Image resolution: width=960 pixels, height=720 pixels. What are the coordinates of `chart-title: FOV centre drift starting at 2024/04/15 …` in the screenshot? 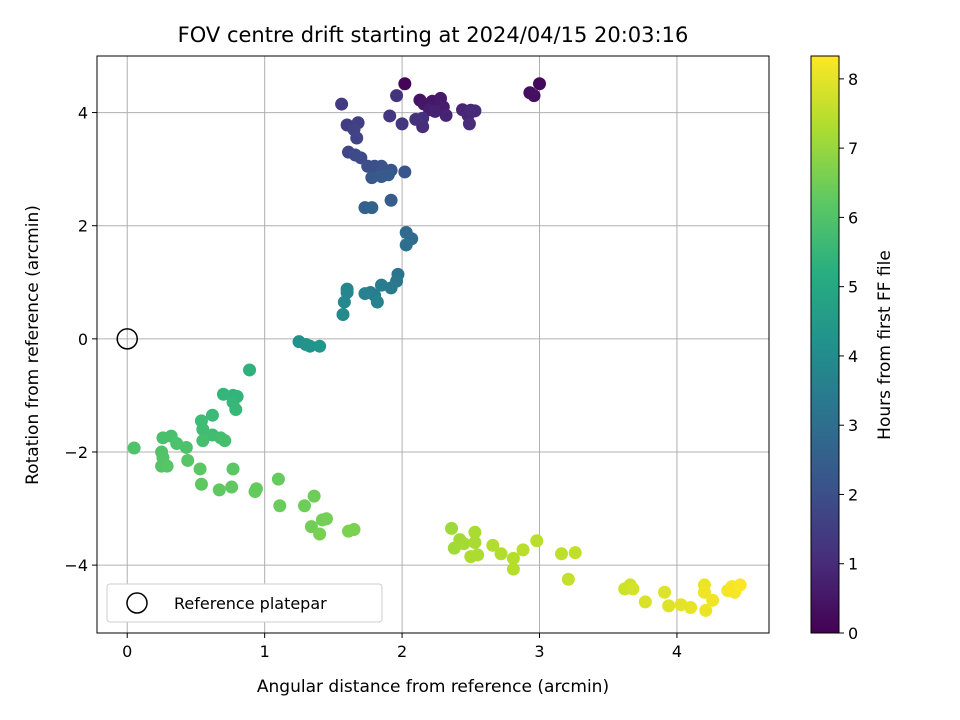 It's located at (433, 35).